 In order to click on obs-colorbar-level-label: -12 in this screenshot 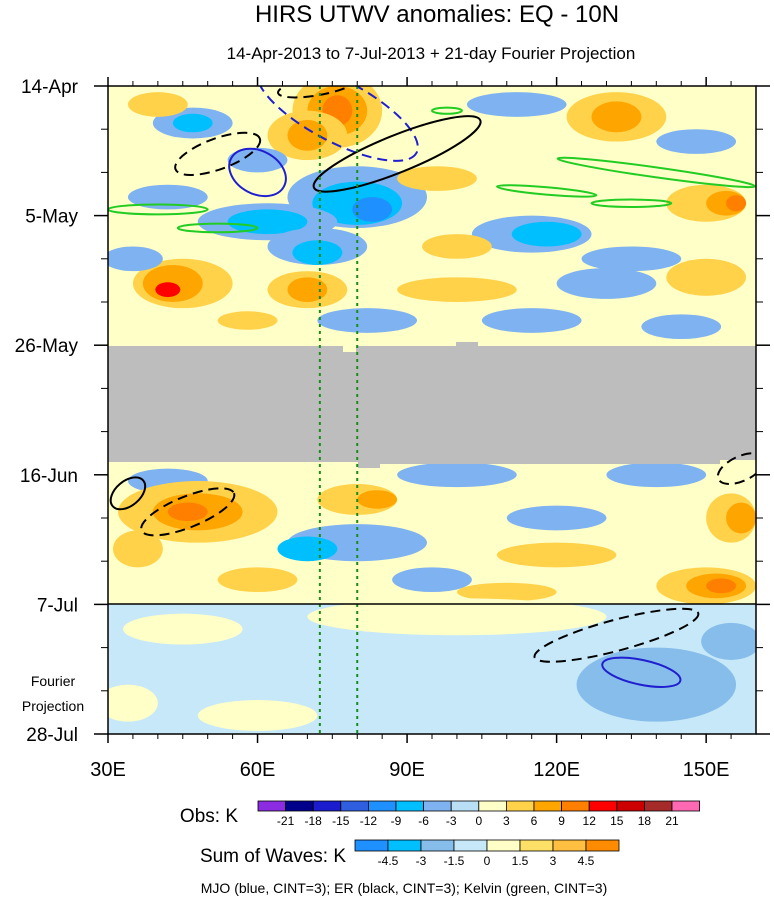, I will do `click(369, 821)`.